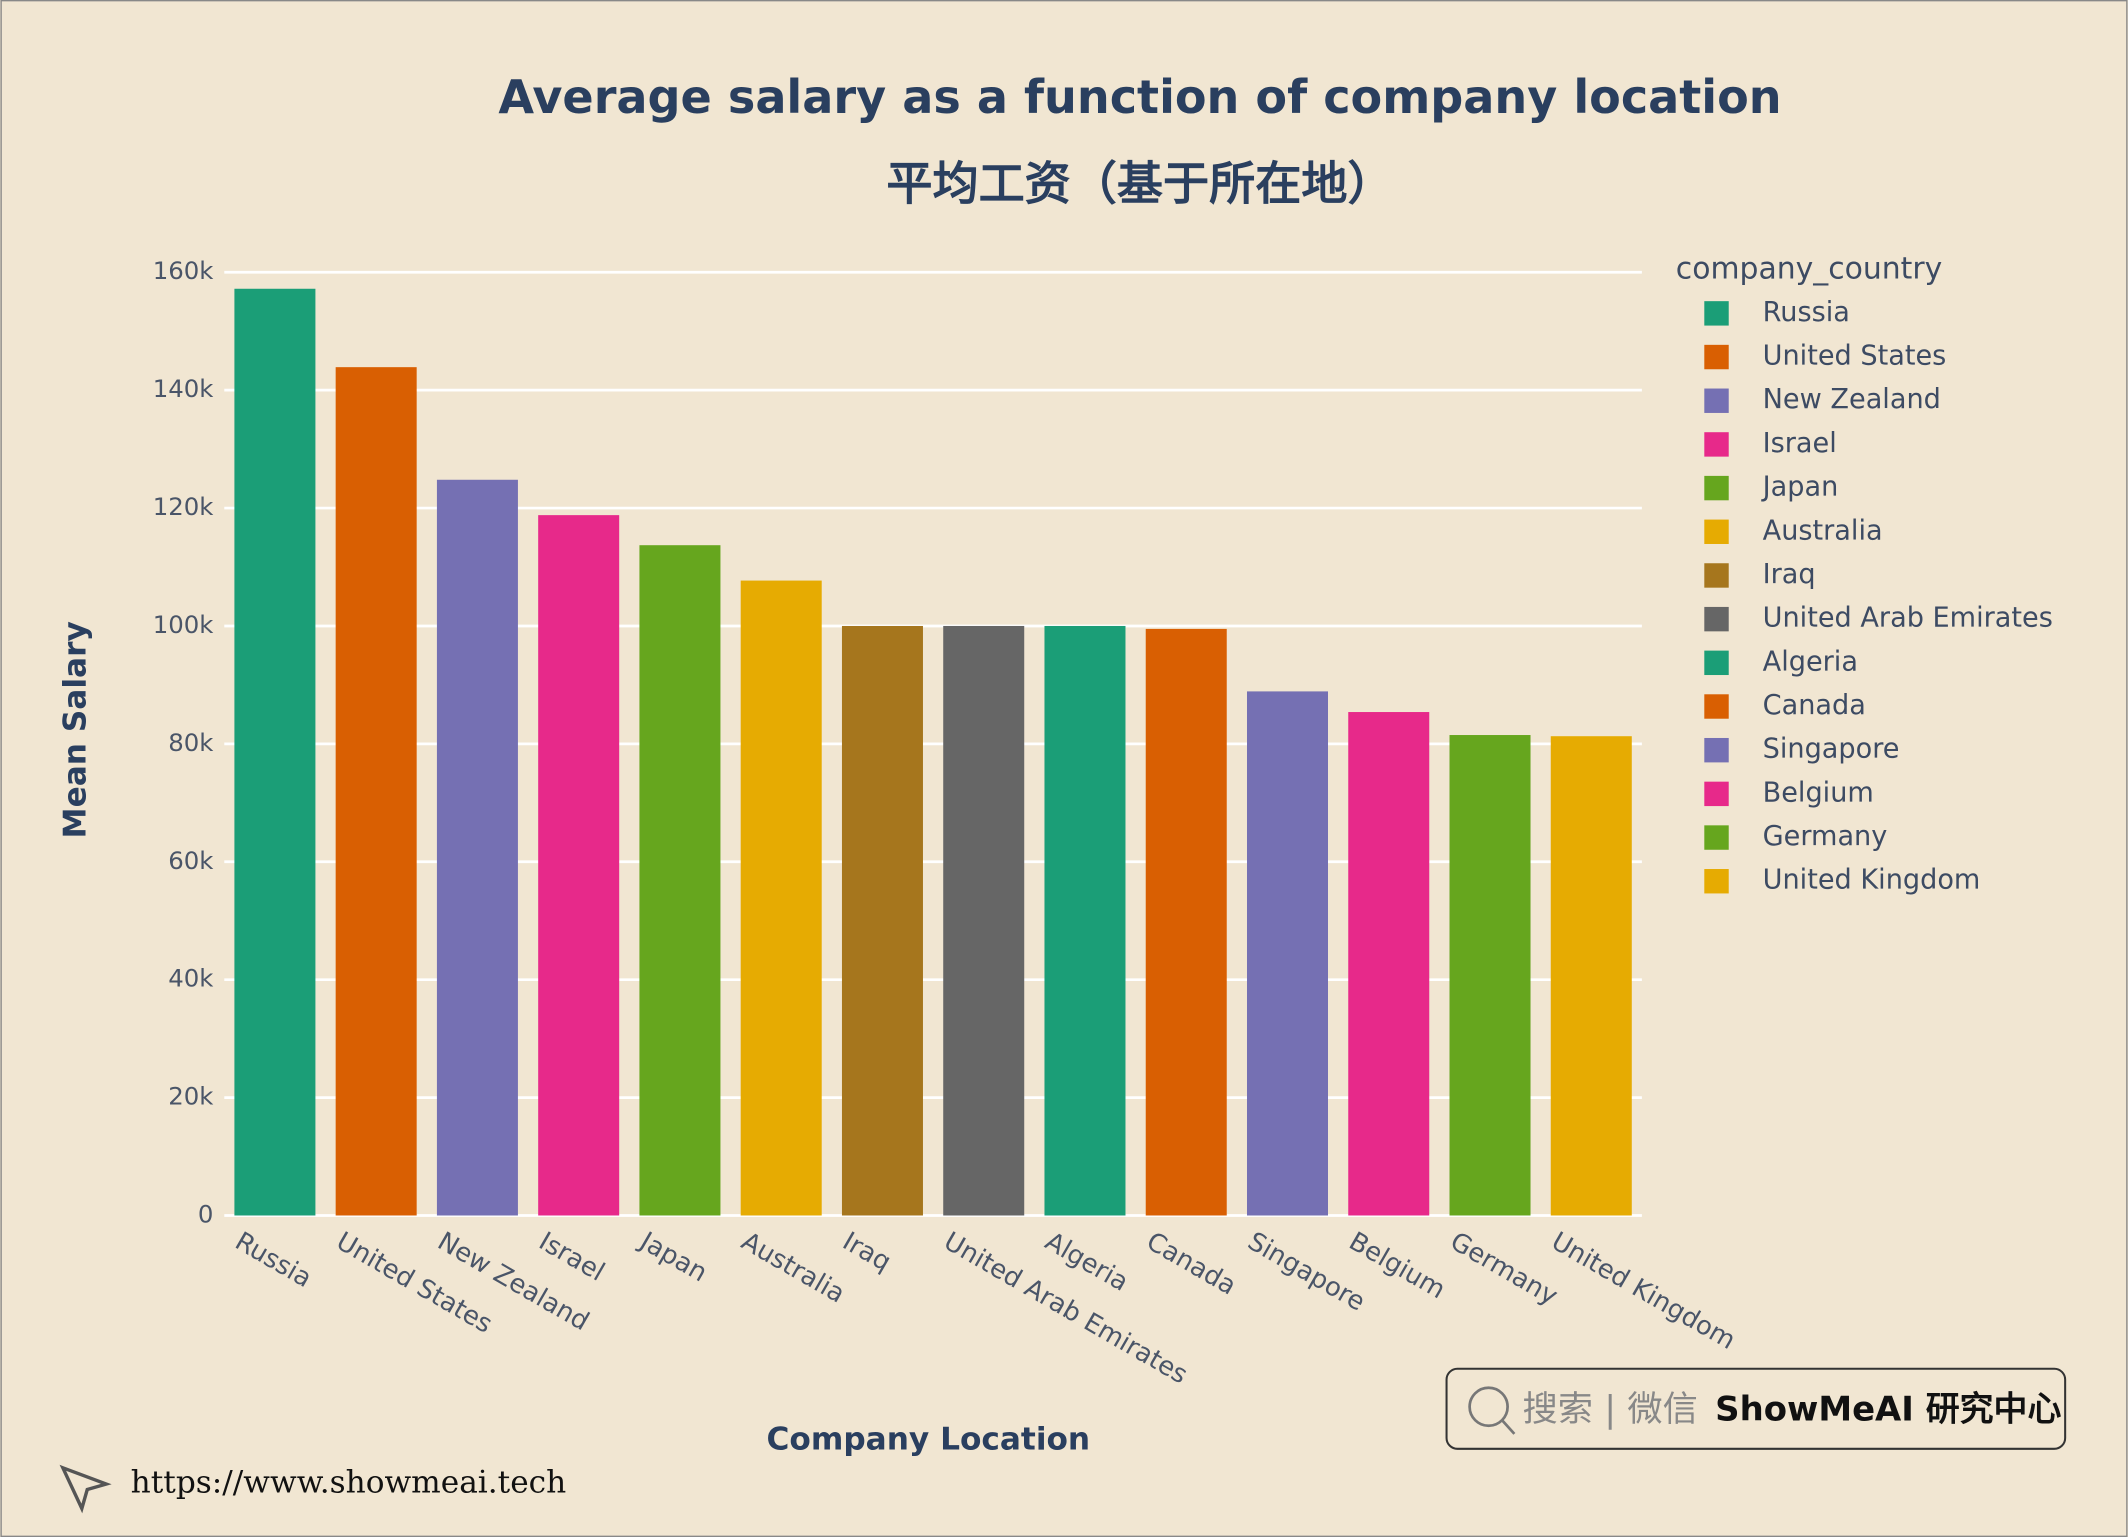  Describe the element at coordinates (1810, 661) in the screenshot. I see `legend-label: Algeria` at that location.